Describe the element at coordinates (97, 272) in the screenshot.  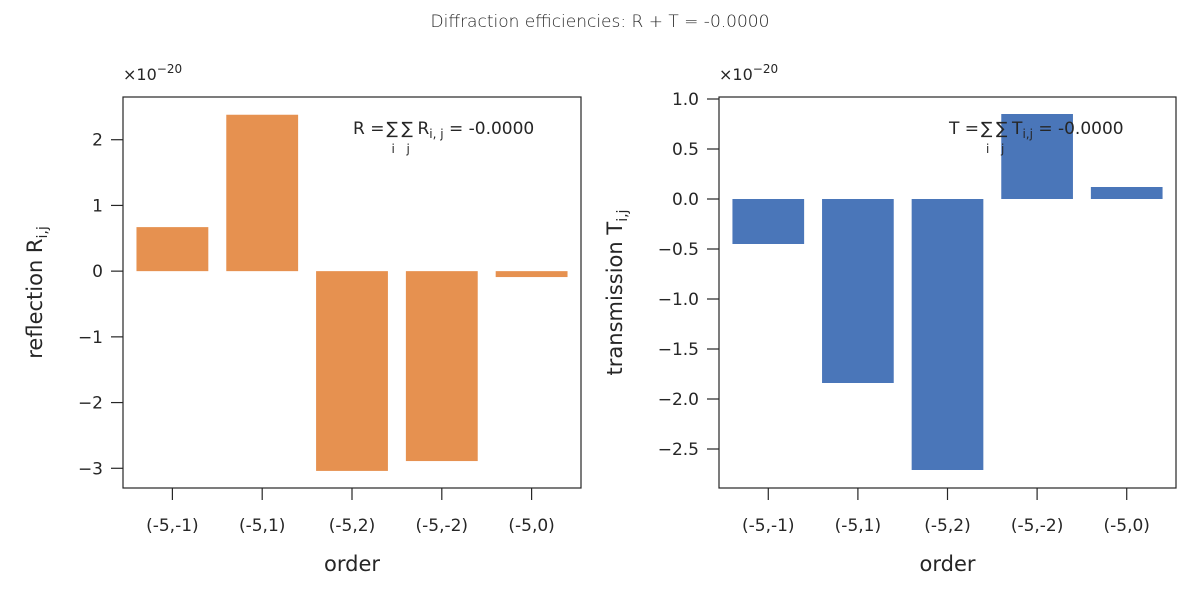
I see `reflection-ytick-label: 0` at that location.